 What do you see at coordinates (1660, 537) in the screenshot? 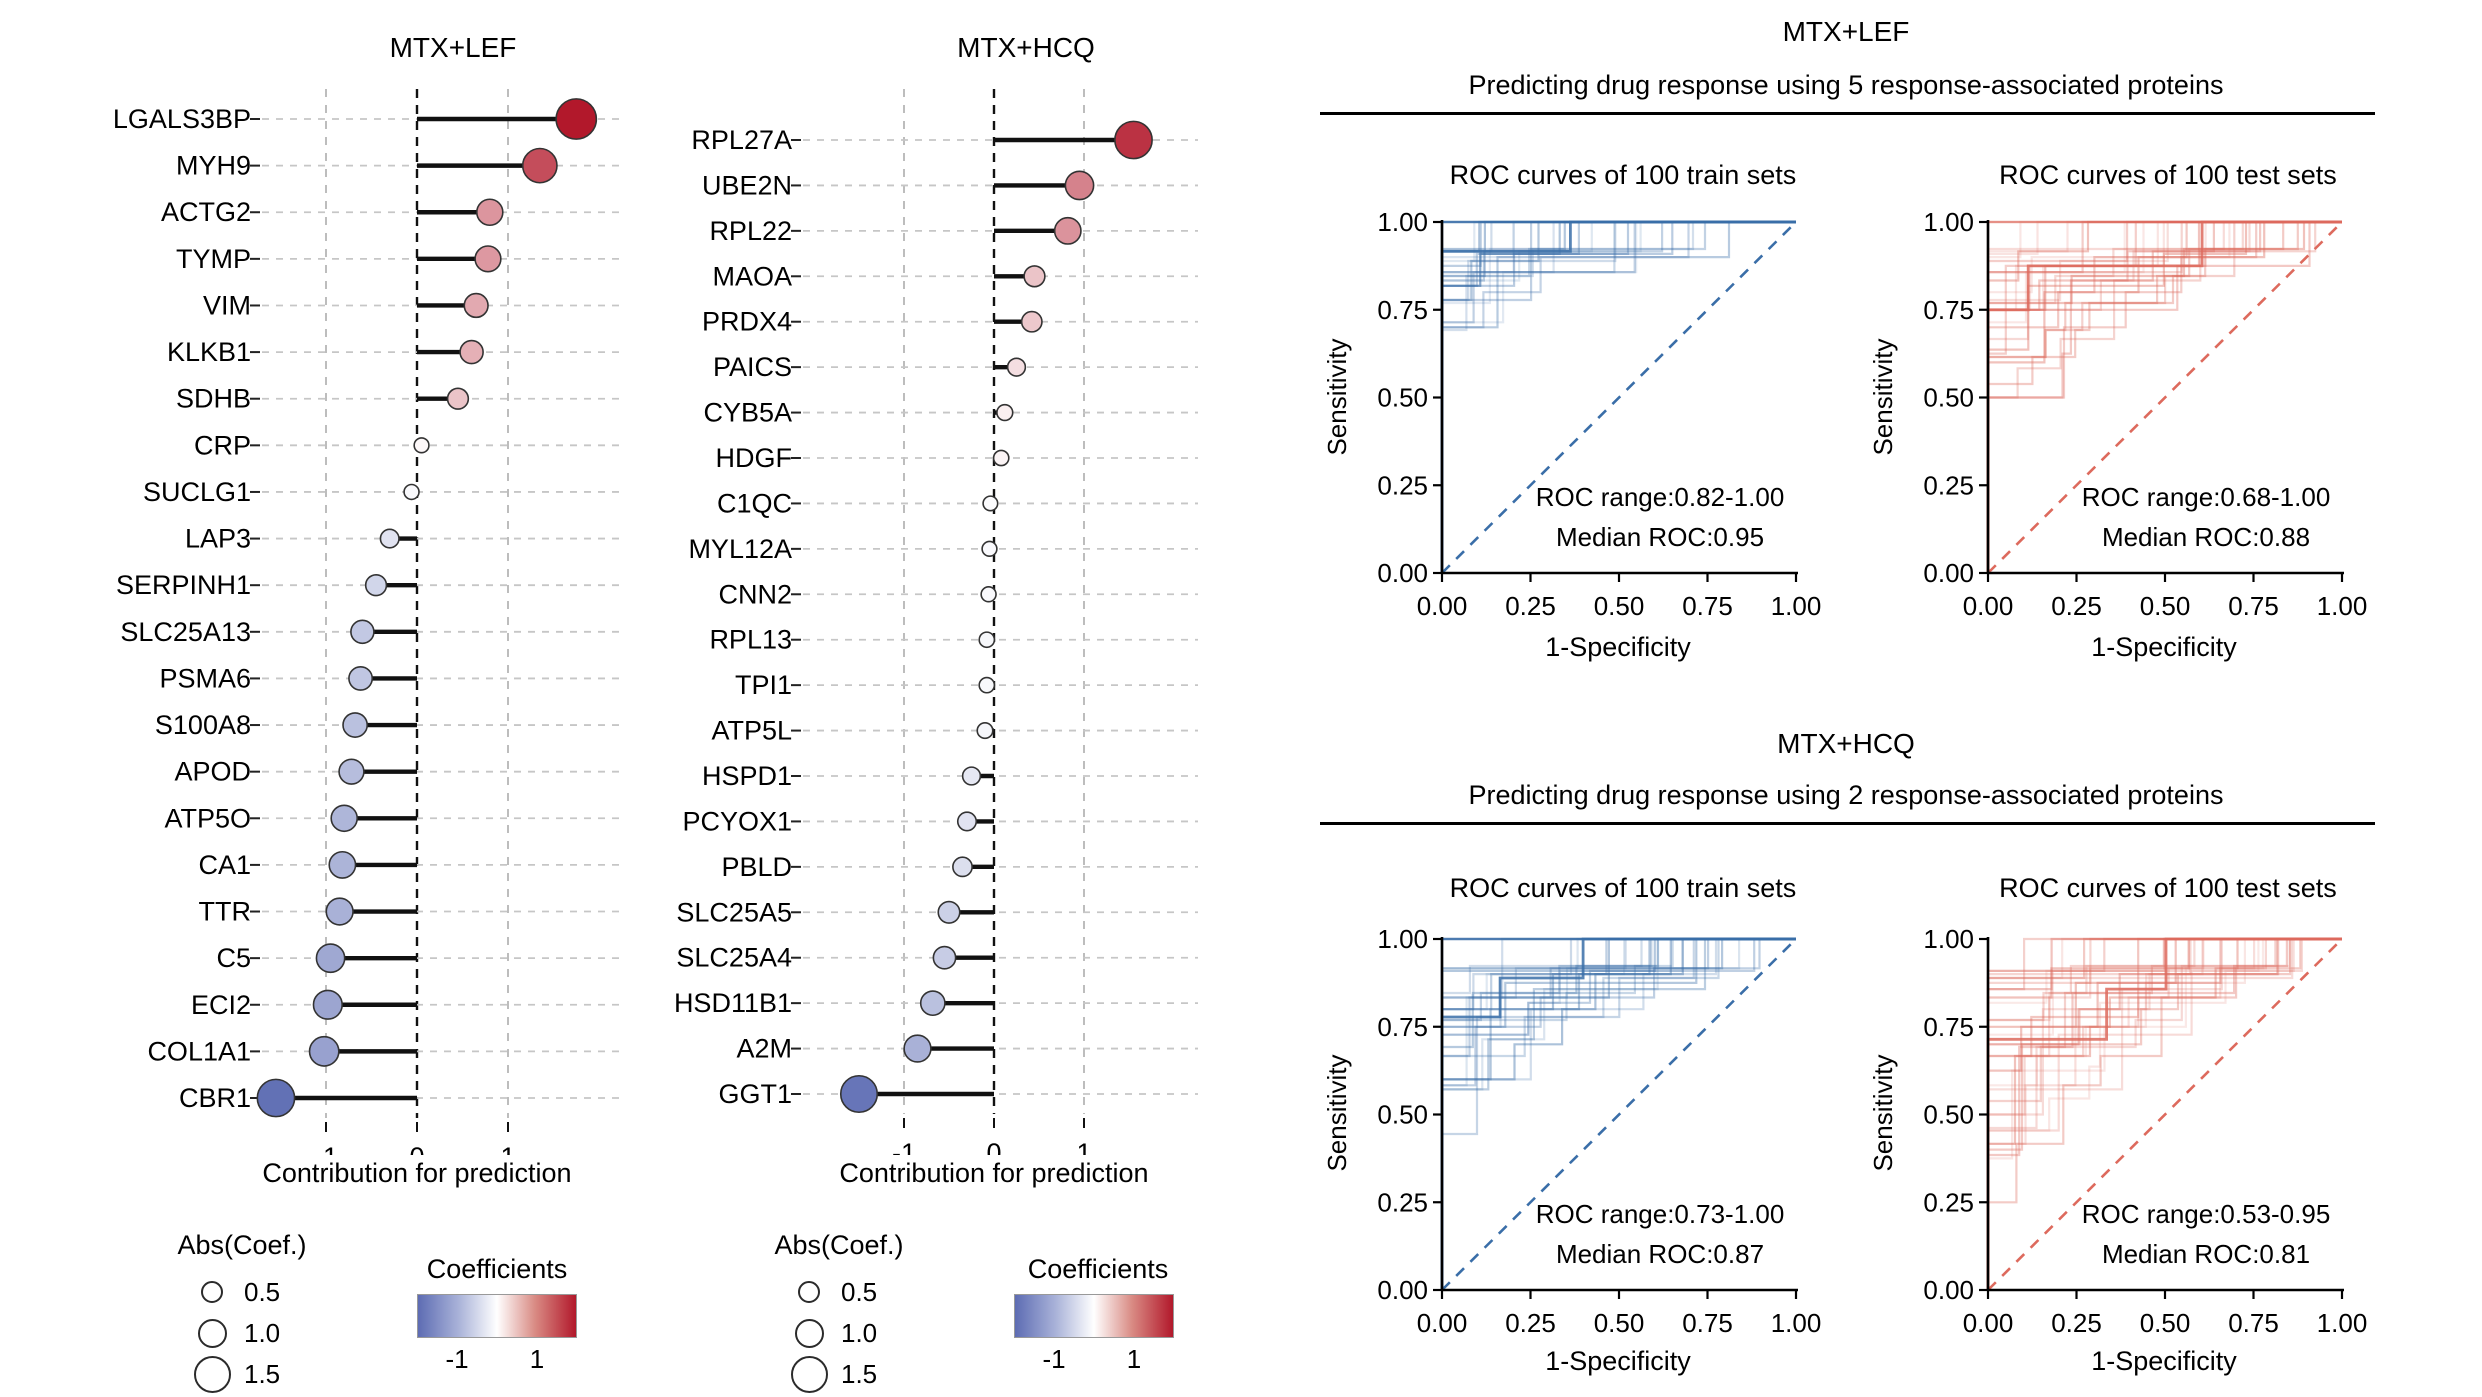
I see `roc-annotation-median-lef-train: Median ROC:0.95` at bounding box center [1660, 537].